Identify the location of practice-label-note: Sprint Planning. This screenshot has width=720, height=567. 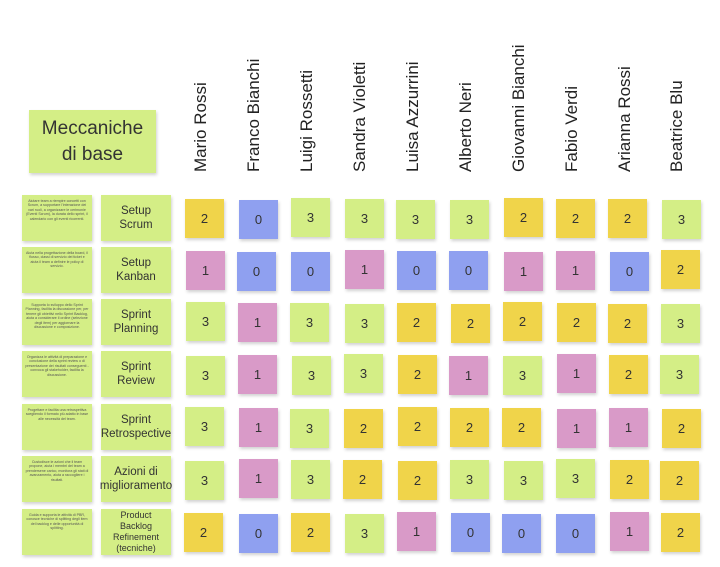
(136, 322).